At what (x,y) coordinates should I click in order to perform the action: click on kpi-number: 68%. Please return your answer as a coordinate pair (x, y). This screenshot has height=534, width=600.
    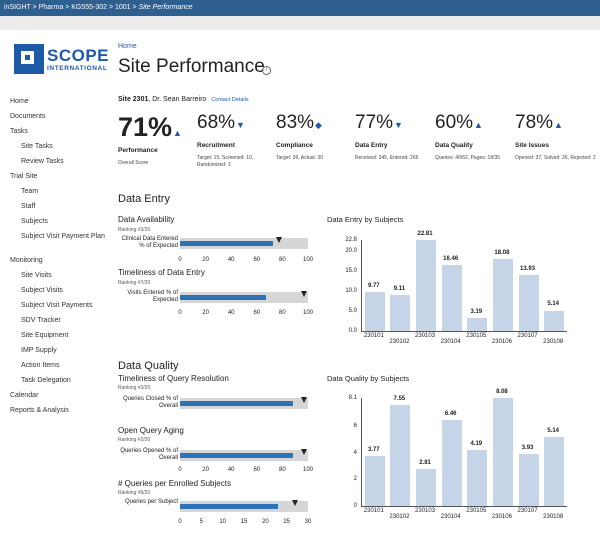
    Looking at the image, I should click on (216, 122).